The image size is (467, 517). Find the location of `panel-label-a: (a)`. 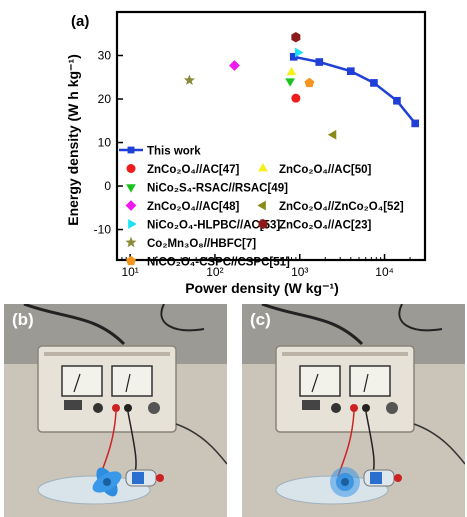

panel-label-a: (a) is located at coordinates (80, 21).